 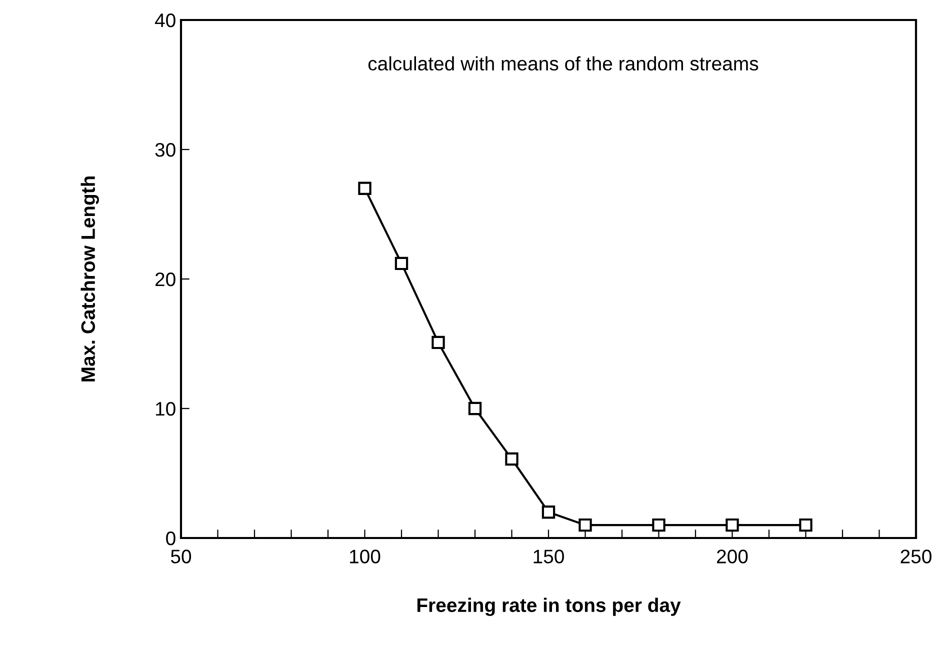 I want to click on y-tick-label: 0, so click(x=171, y=538).